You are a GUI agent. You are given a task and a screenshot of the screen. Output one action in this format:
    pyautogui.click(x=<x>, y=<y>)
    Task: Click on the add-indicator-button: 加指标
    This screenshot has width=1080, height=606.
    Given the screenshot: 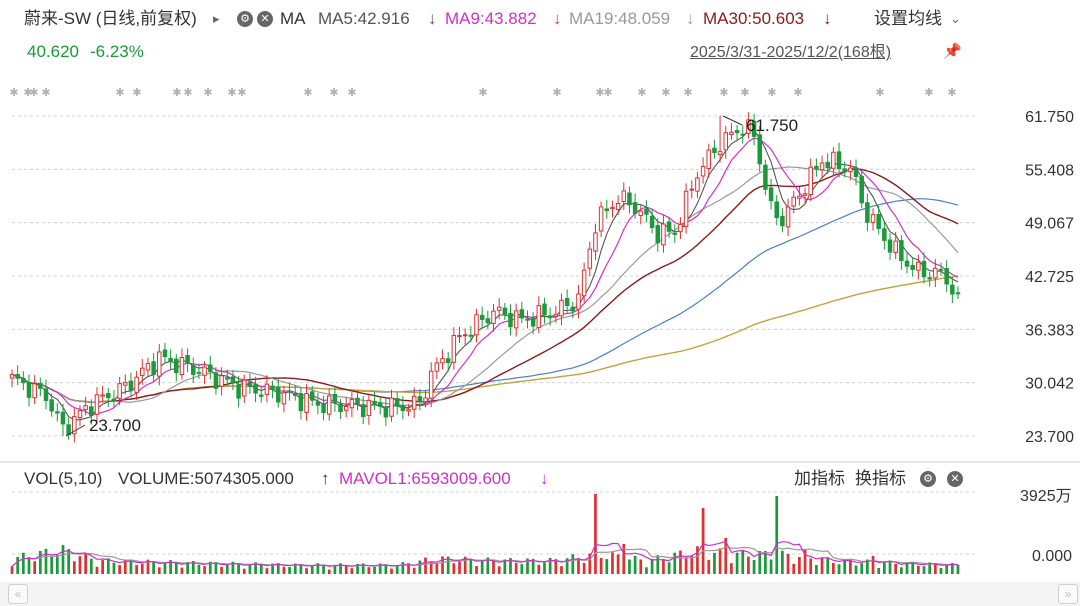 What is the action you would take?
    pyautogui.click(x=819, y=478)
    